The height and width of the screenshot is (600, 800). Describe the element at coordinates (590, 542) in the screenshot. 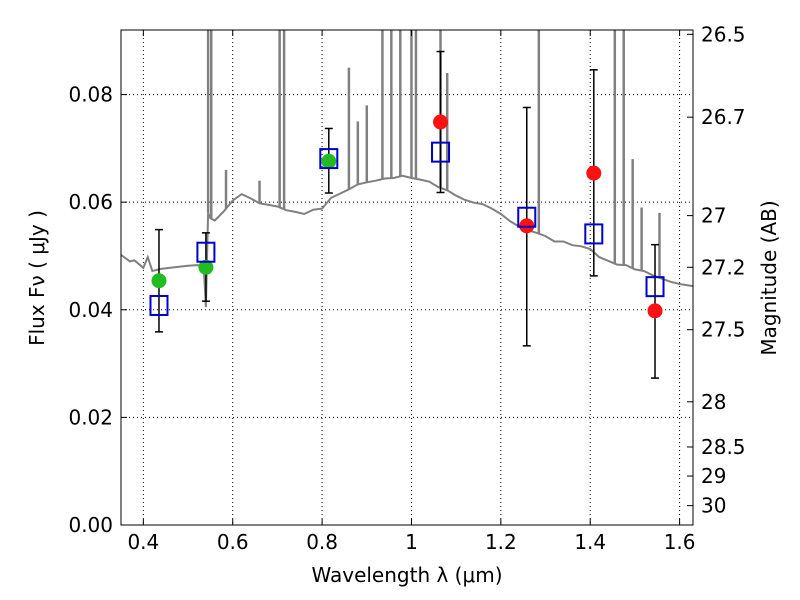

I see `x-tick-label: 1.4` at that location.